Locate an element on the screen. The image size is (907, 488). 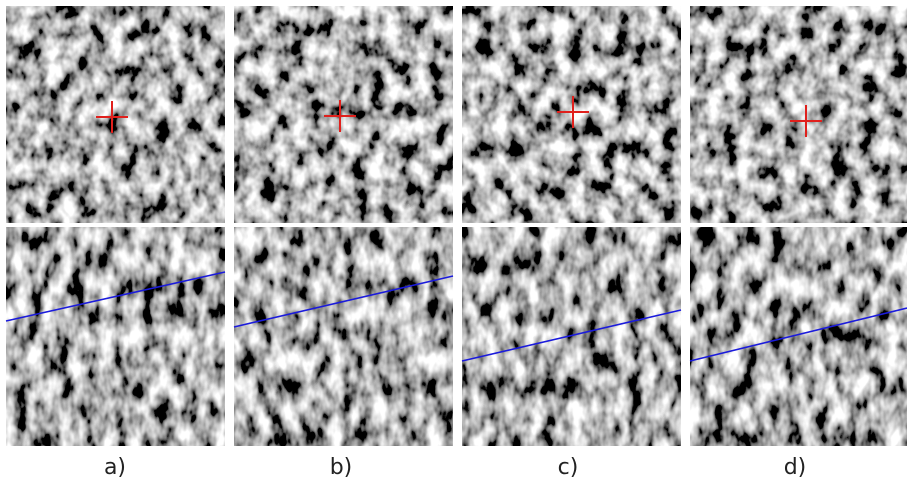
panel-label: a) is located at coordinates (115, 467).